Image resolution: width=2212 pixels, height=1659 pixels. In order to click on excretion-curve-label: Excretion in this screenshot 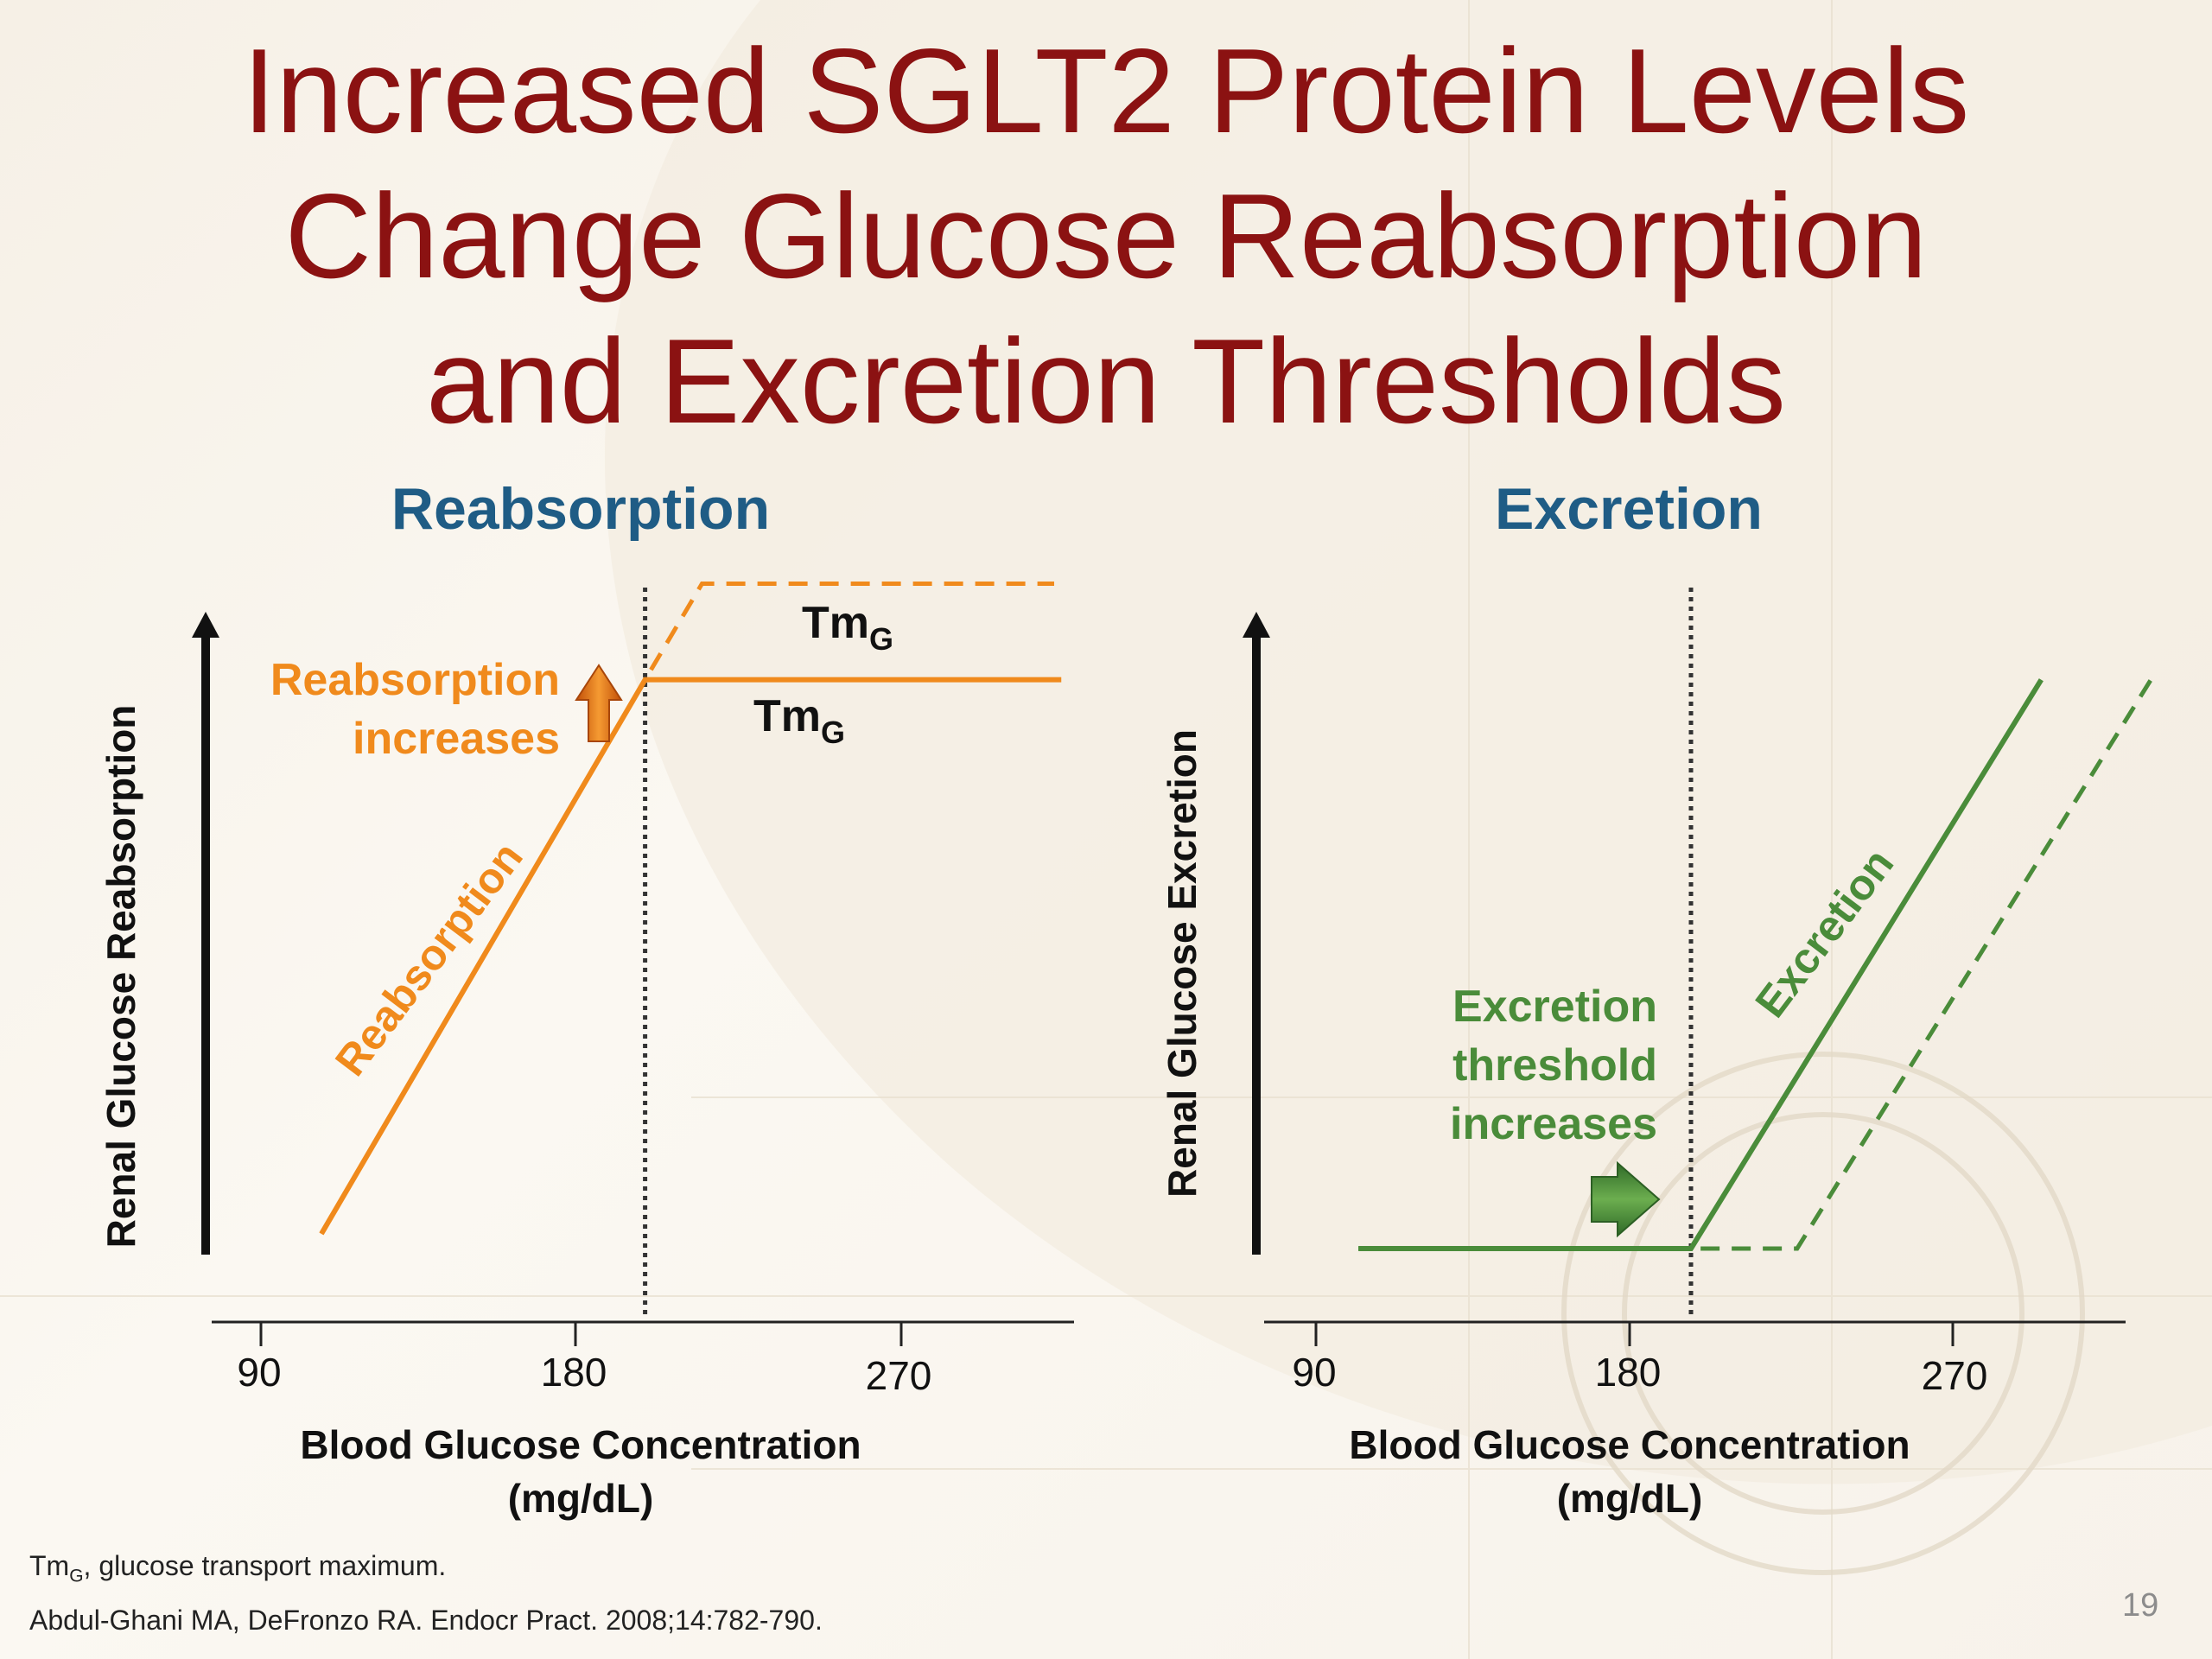, I will do `click(1824, 933)`.